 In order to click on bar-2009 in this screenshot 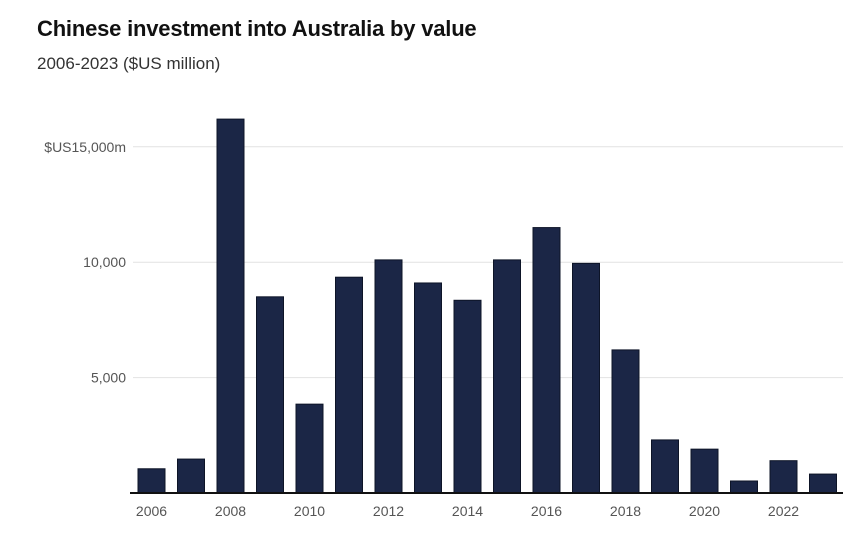, I will do `click(270, 395)`.